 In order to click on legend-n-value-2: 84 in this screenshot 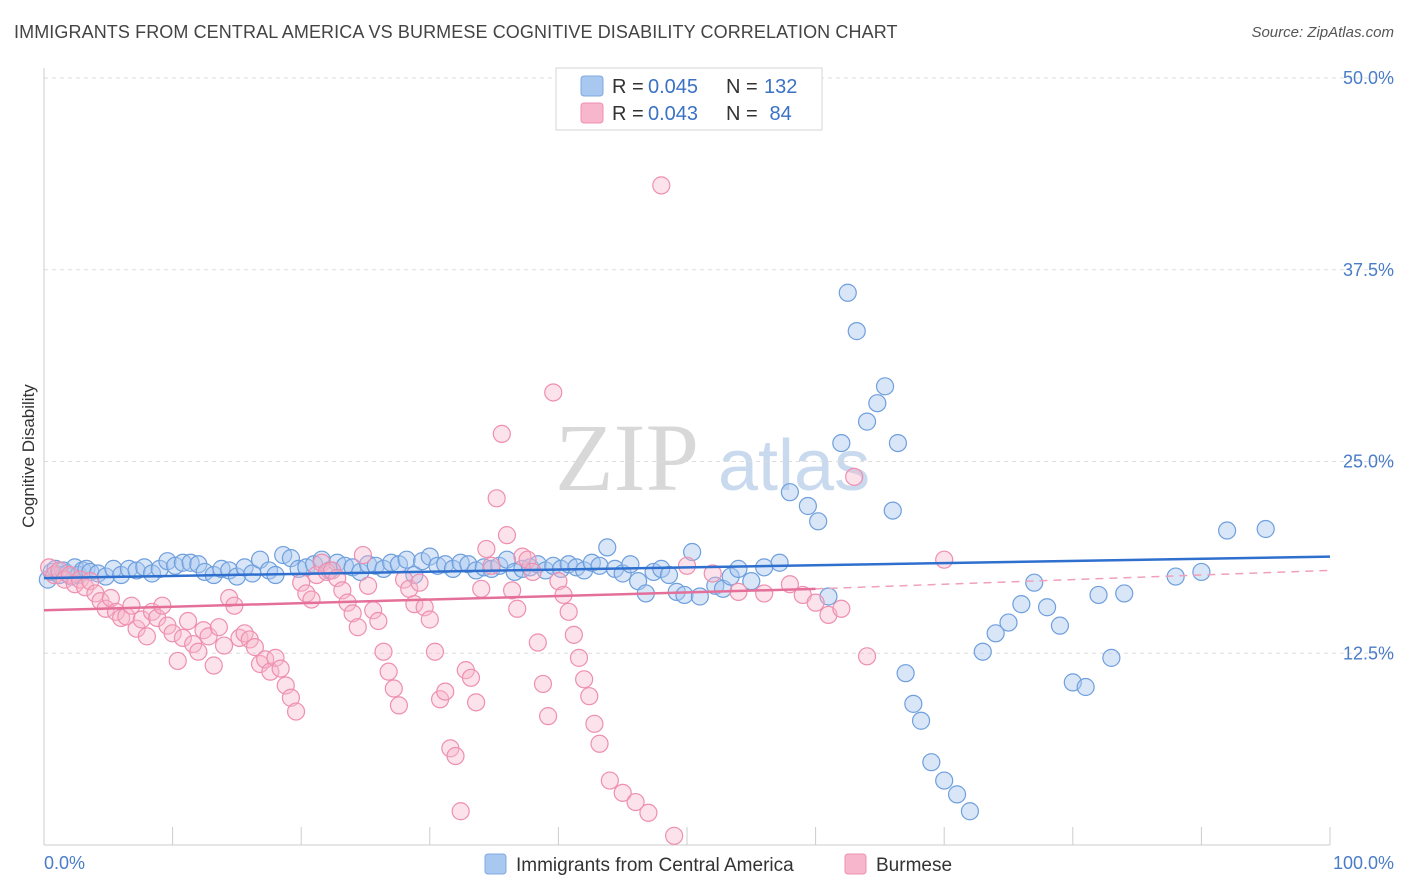, I will do `click(778, 114)`.